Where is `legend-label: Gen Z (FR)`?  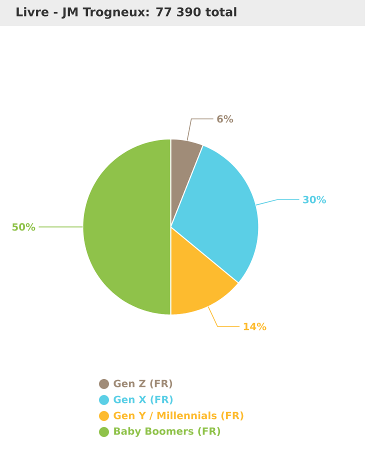 legend-label: Gen Z (FR) is located at coordinates (143, 384).